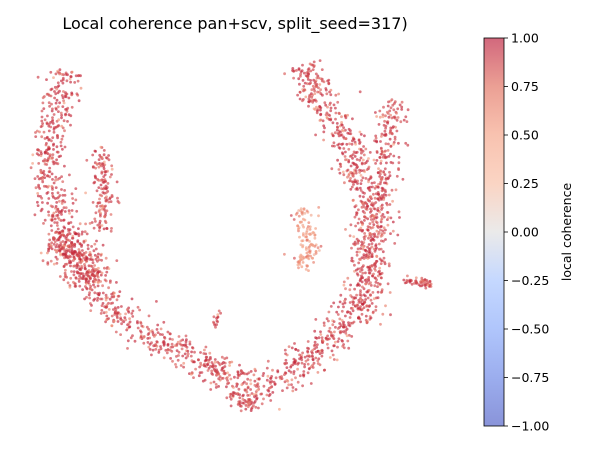  I want to click on colorbar-tick-label: 0.25, so click(525, 183).